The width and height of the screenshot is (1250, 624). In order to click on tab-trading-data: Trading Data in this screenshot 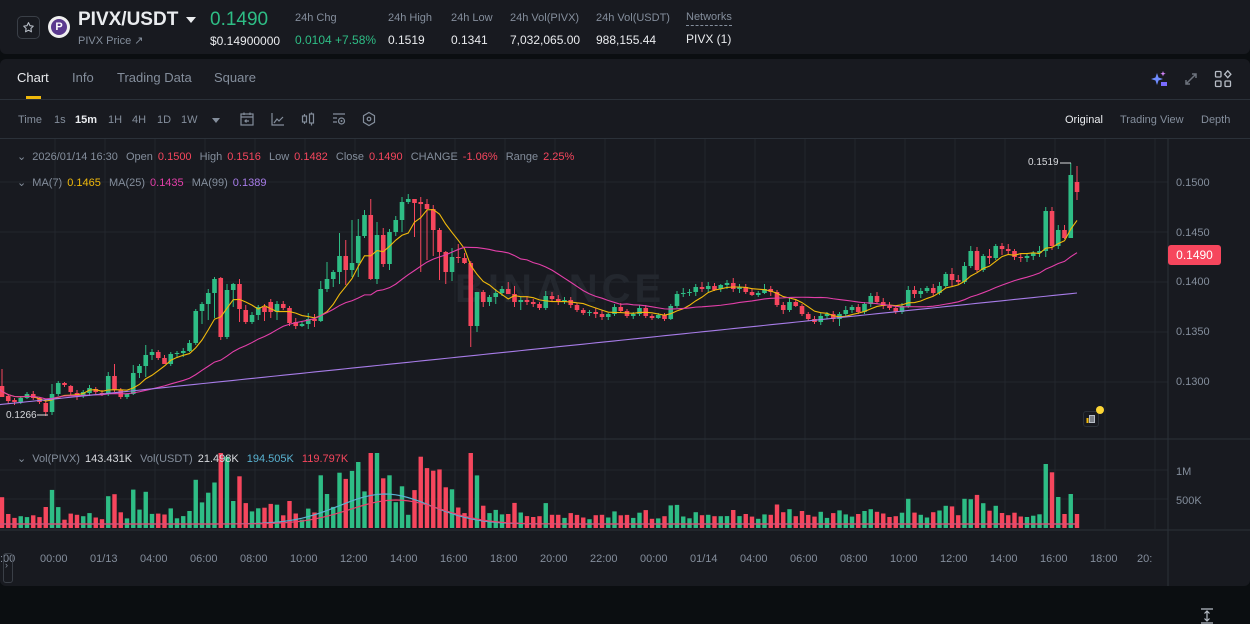, I will do `click(154, 77)`.